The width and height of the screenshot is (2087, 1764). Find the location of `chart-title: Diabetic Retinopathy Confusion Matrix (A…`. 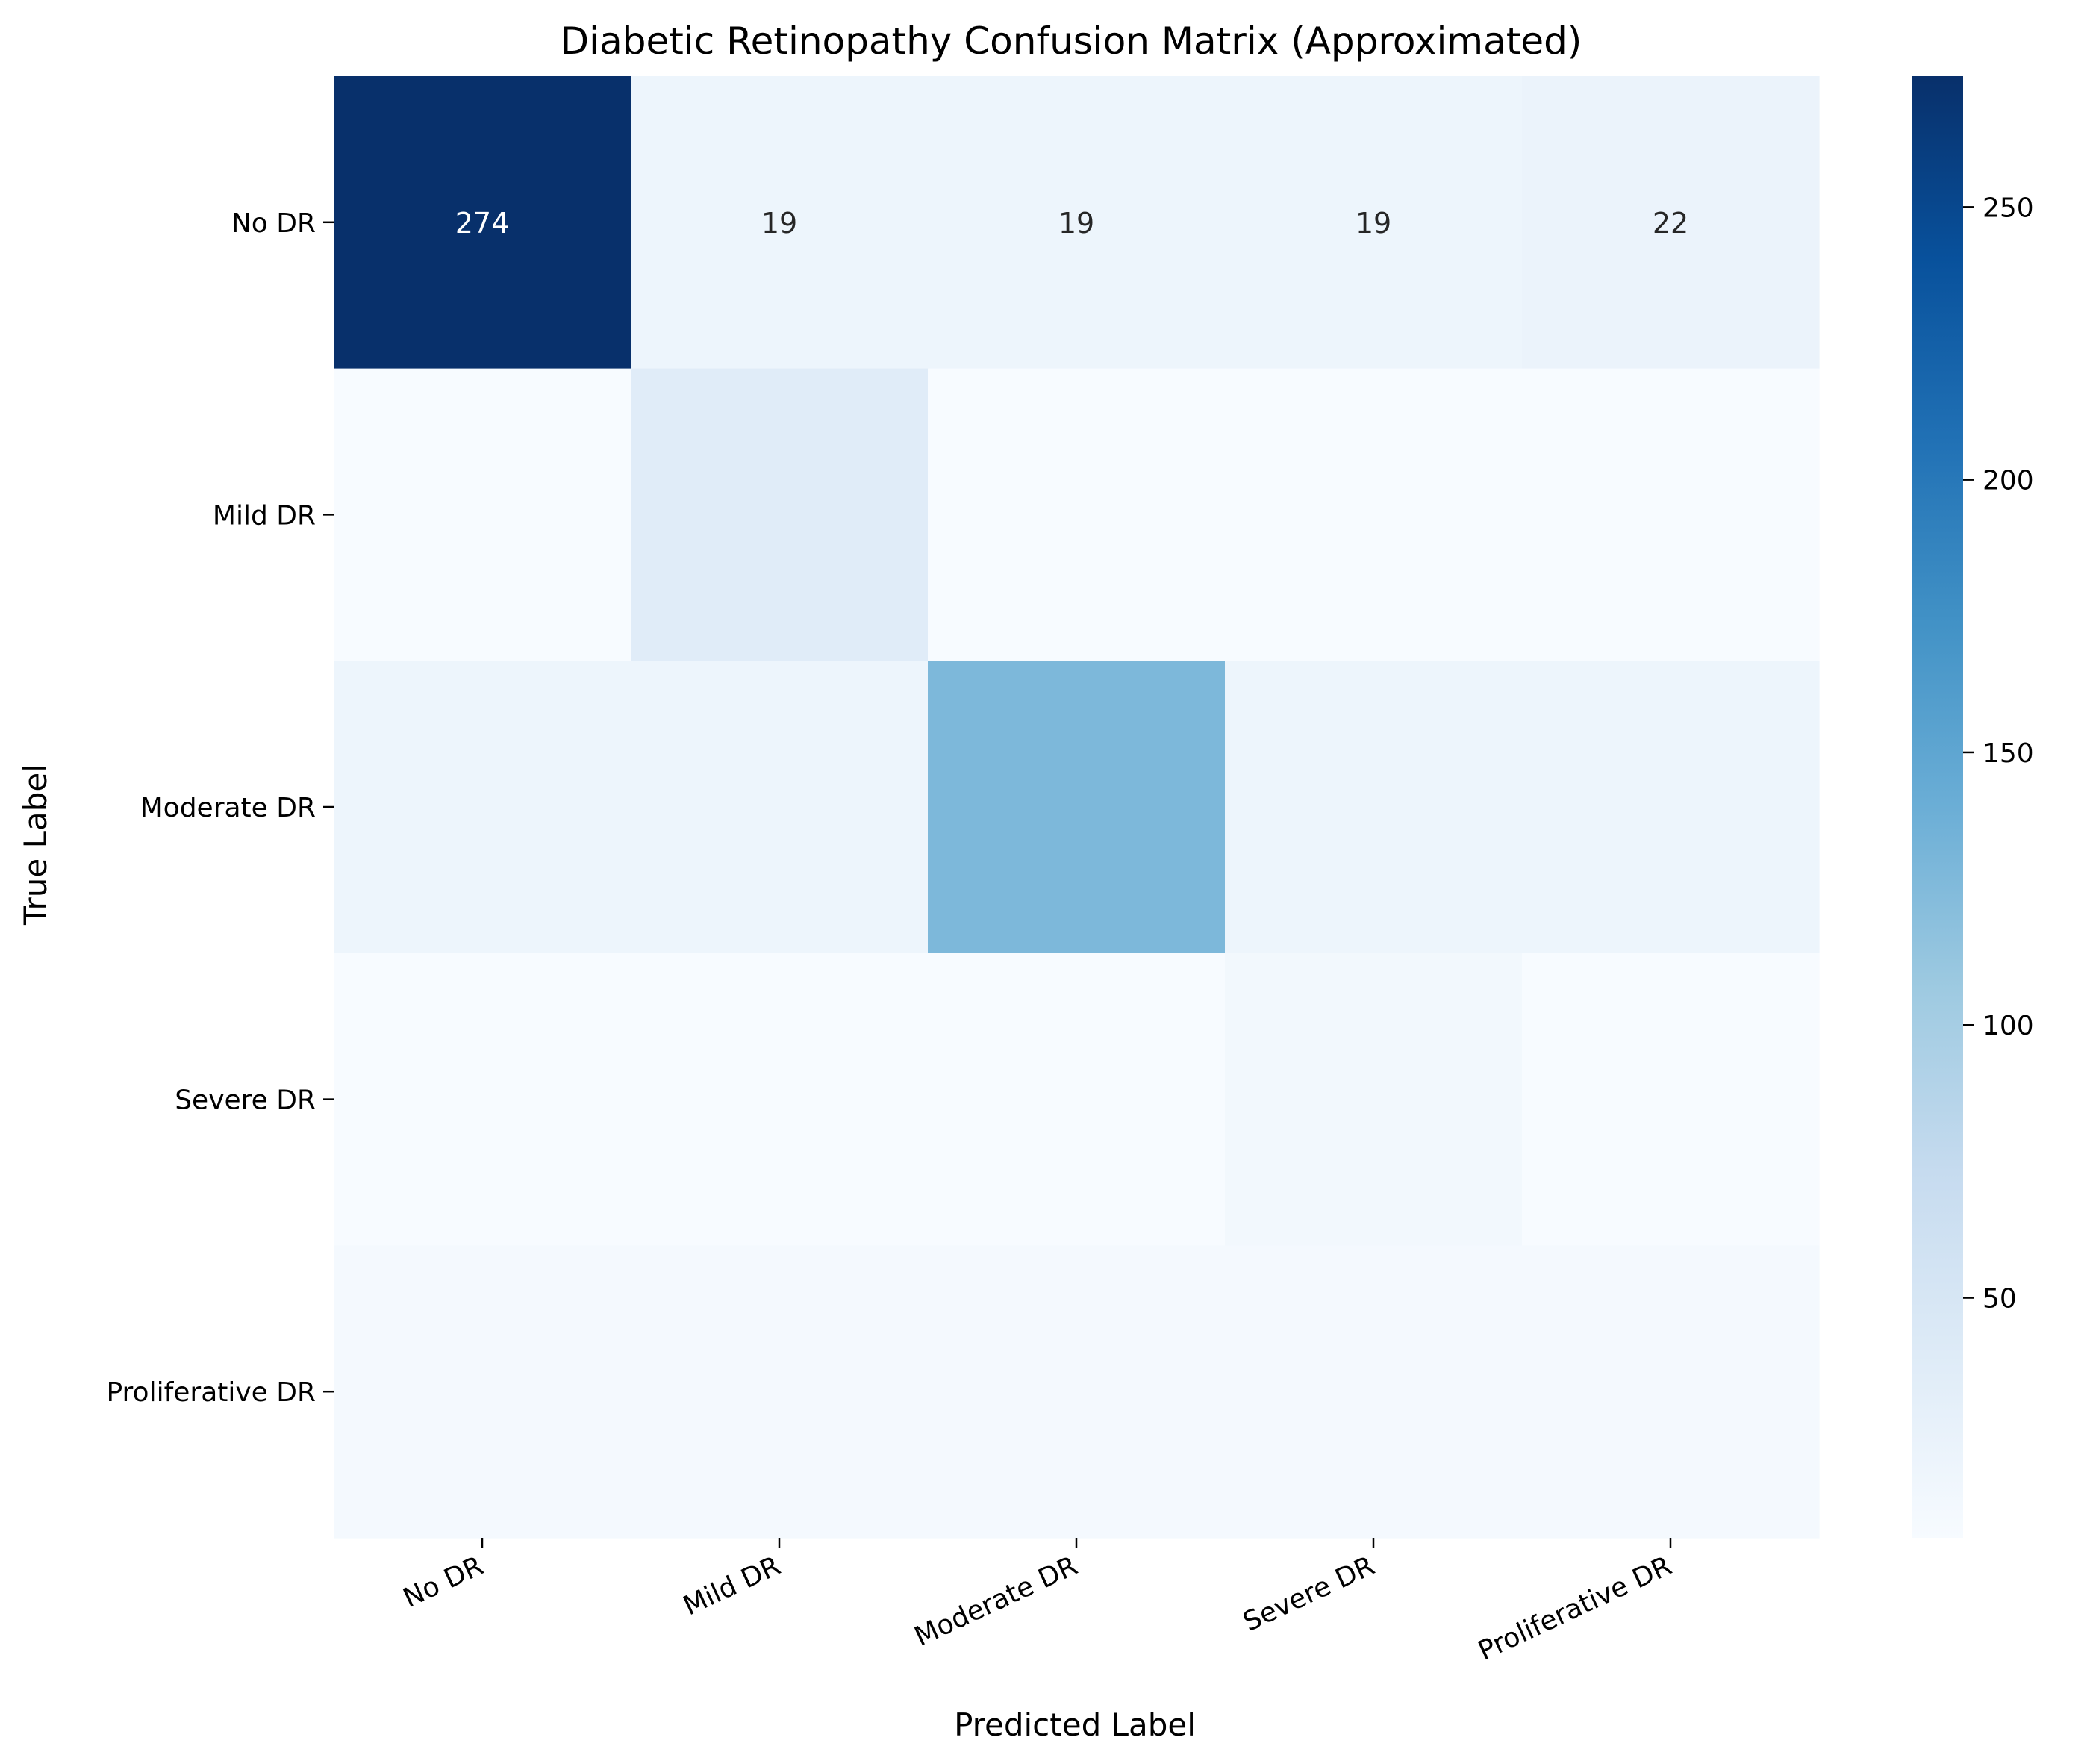

chart-title: Diabetic Retinopathy Confusion Matrix (A… is located at coordinates (1071, 41).